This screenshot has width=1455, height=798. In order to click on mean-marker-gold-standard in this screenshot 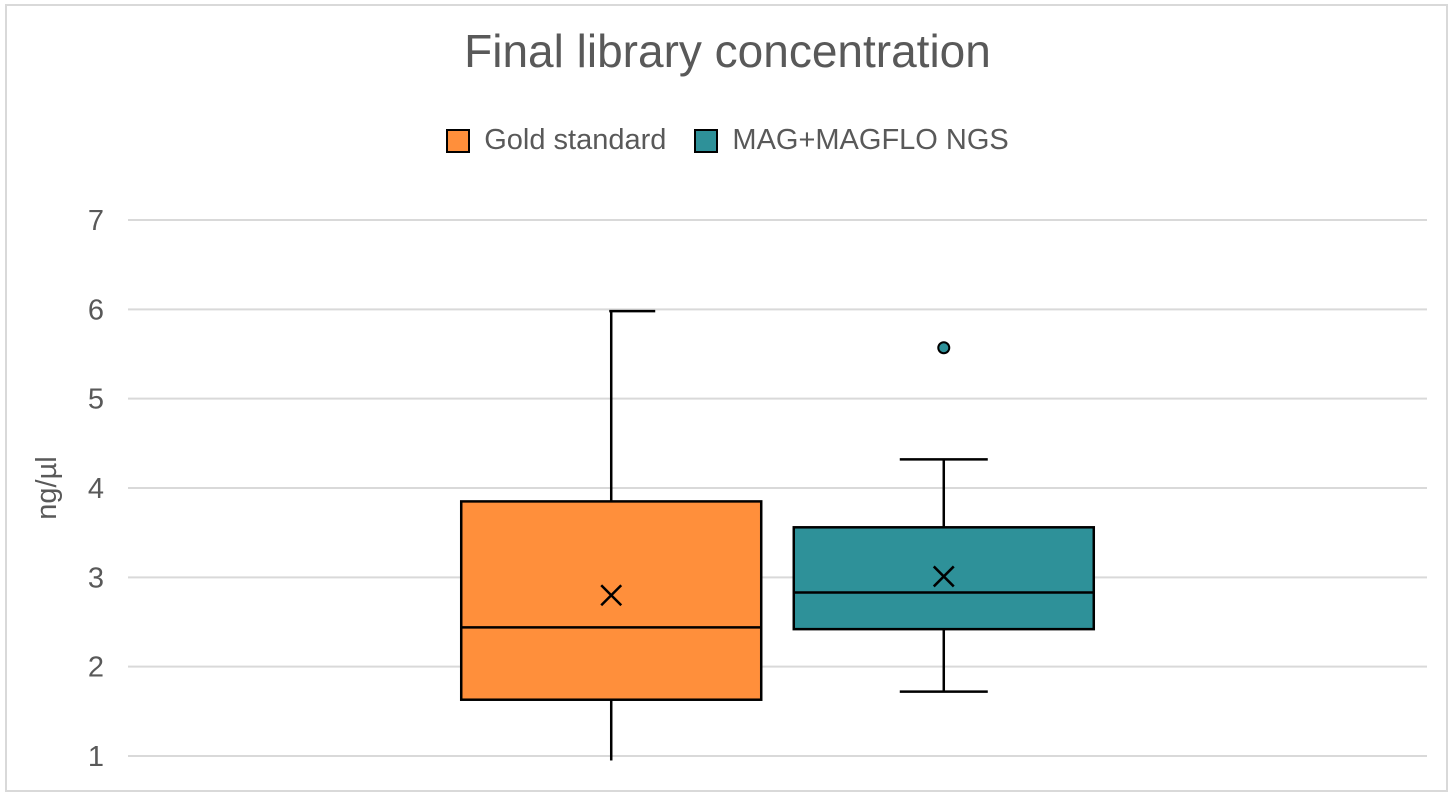, I will do `click(611, 595)`.